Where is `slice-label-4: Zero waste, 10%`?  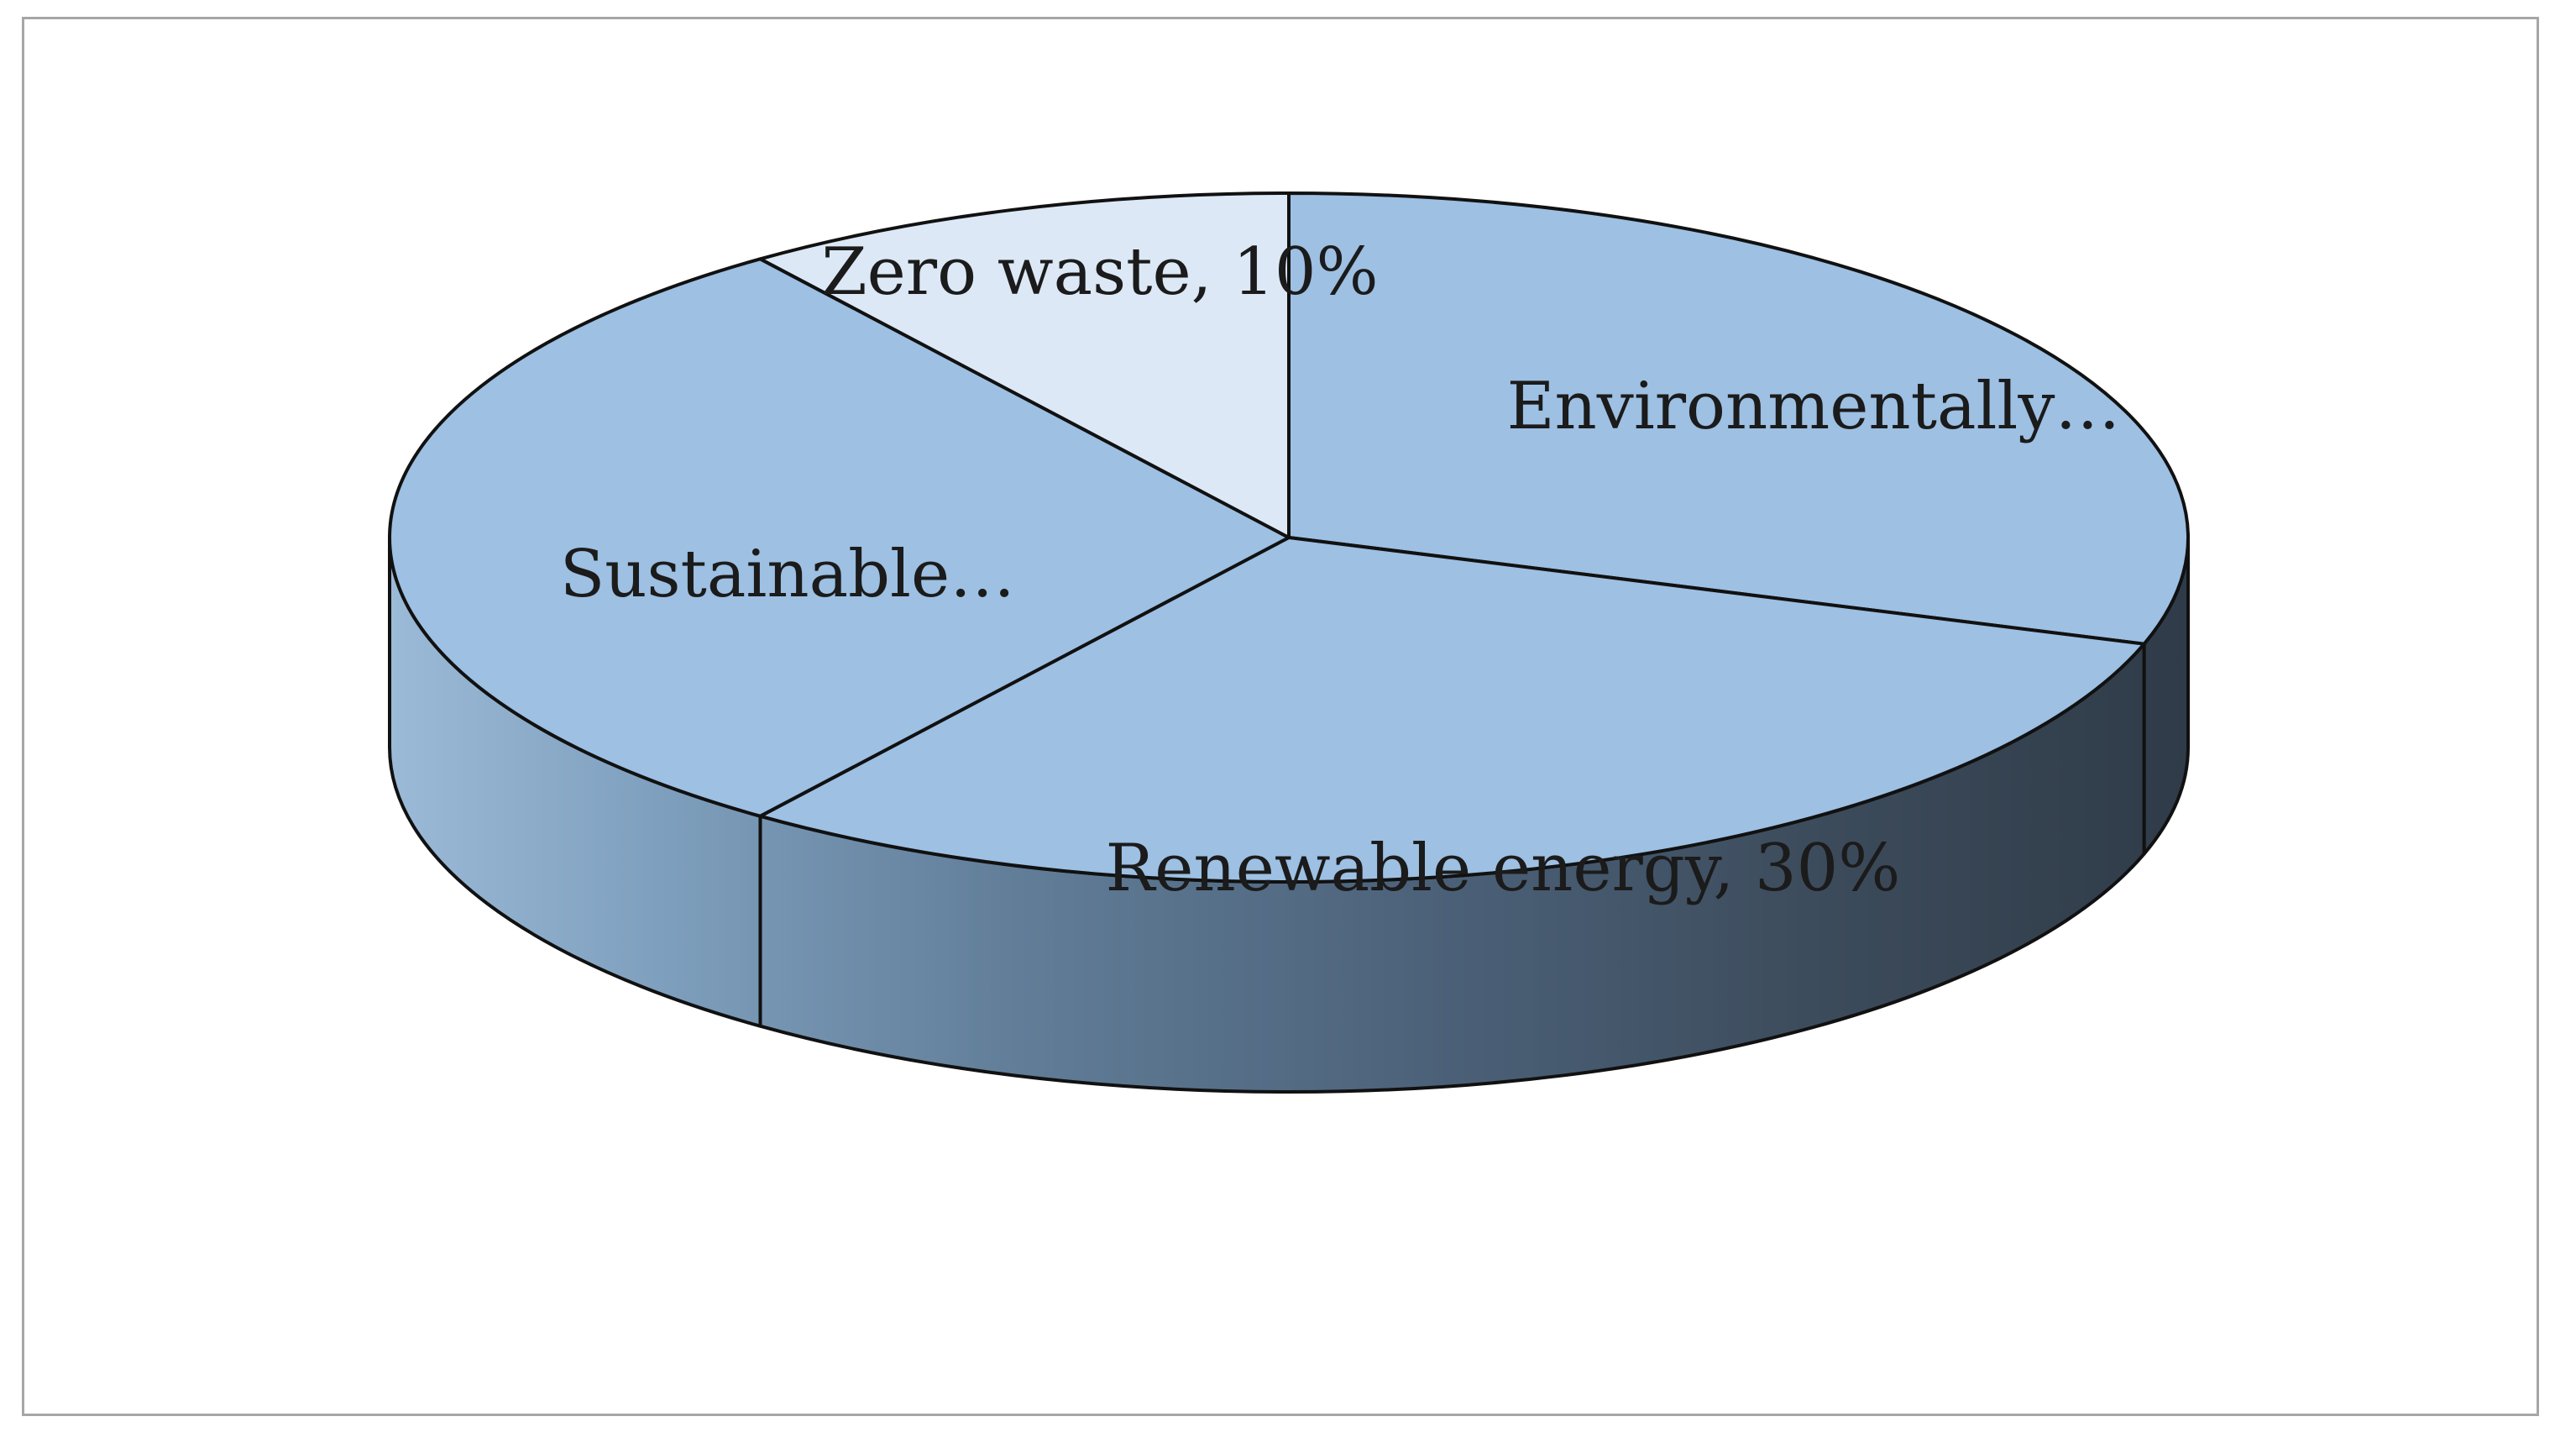 slice-label-4: Zero waste, 10% is located at coordinates (1099, 272).